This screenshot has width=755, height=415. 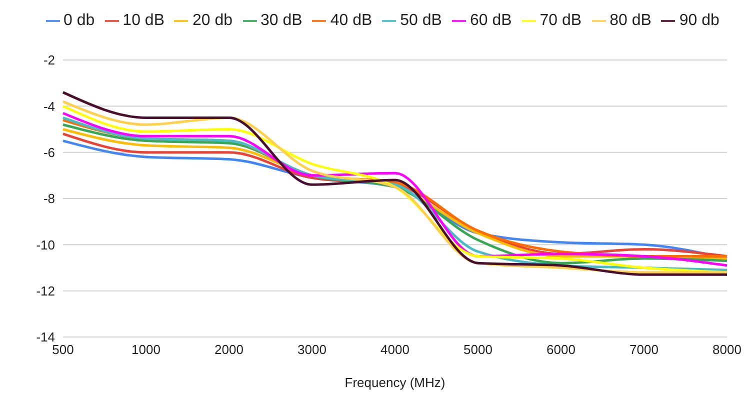 What do you see at coordinates (699, 20) in the screenshot?
I see `legend-label: 90 db` at bounding box center [699, 20].